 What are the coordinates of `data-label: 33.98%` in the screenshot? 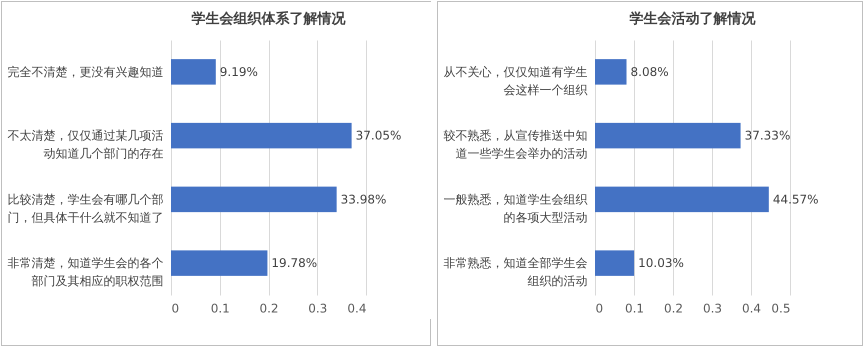 It's located at (363, 199).